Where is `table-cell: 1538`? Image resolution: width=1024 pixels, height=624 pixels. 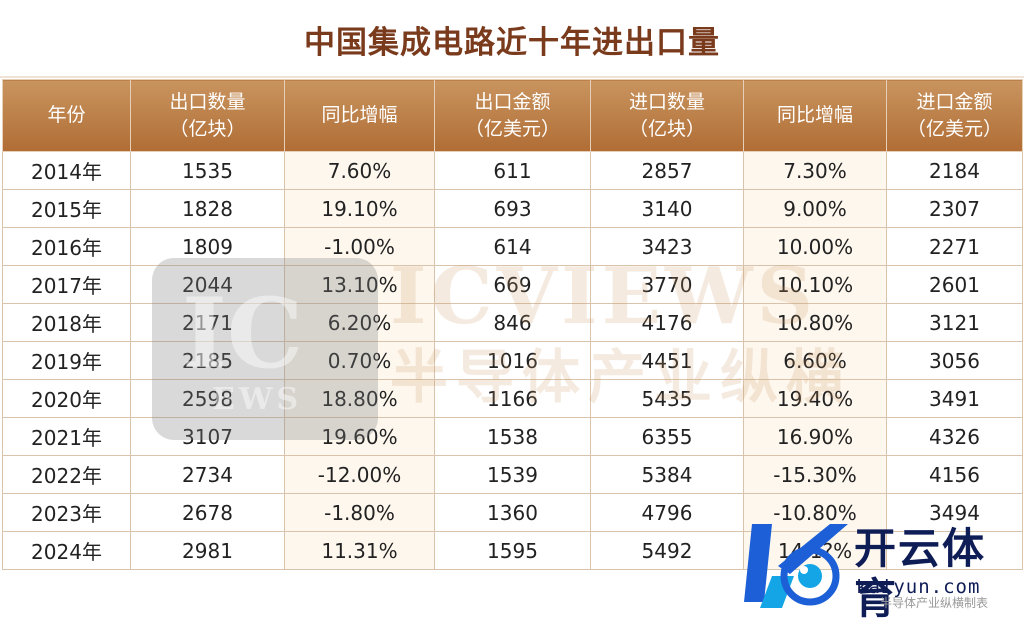 table-cell: 1538 is located at coordinates (512, 436).